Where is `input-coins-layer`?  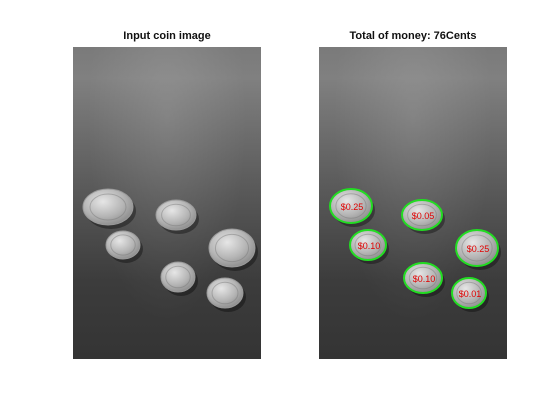 input-coins-layer is located at coordinates (170, 250).